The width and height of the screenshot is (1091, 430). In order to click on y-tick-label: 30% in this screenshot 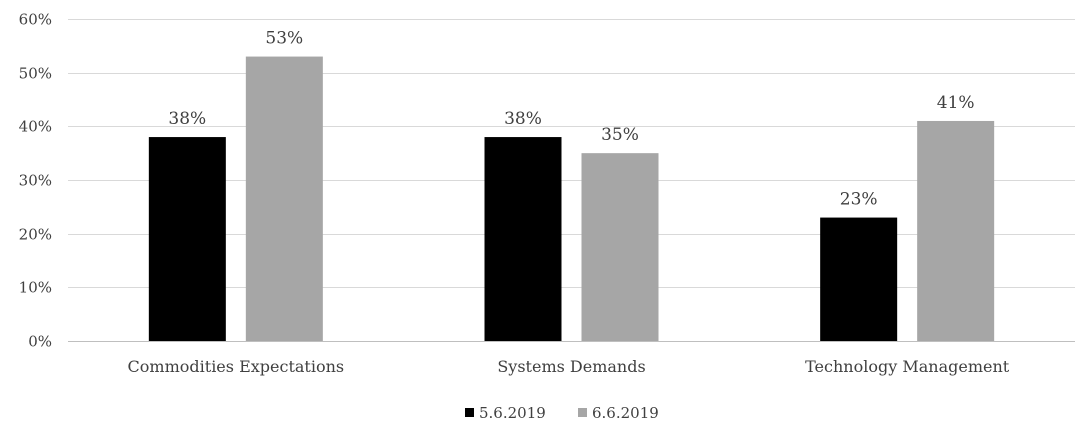, I will do `click(35, 181)`.